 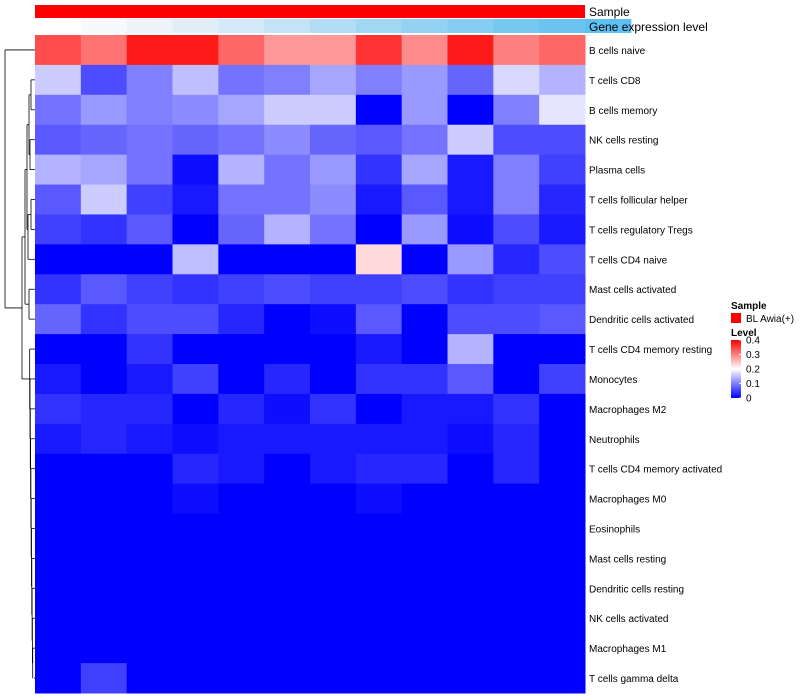 What do you see at coordinates (628, 410) in the screenshot?
I see `row-label: Macrophages M2` at bounding box center [628, 410].